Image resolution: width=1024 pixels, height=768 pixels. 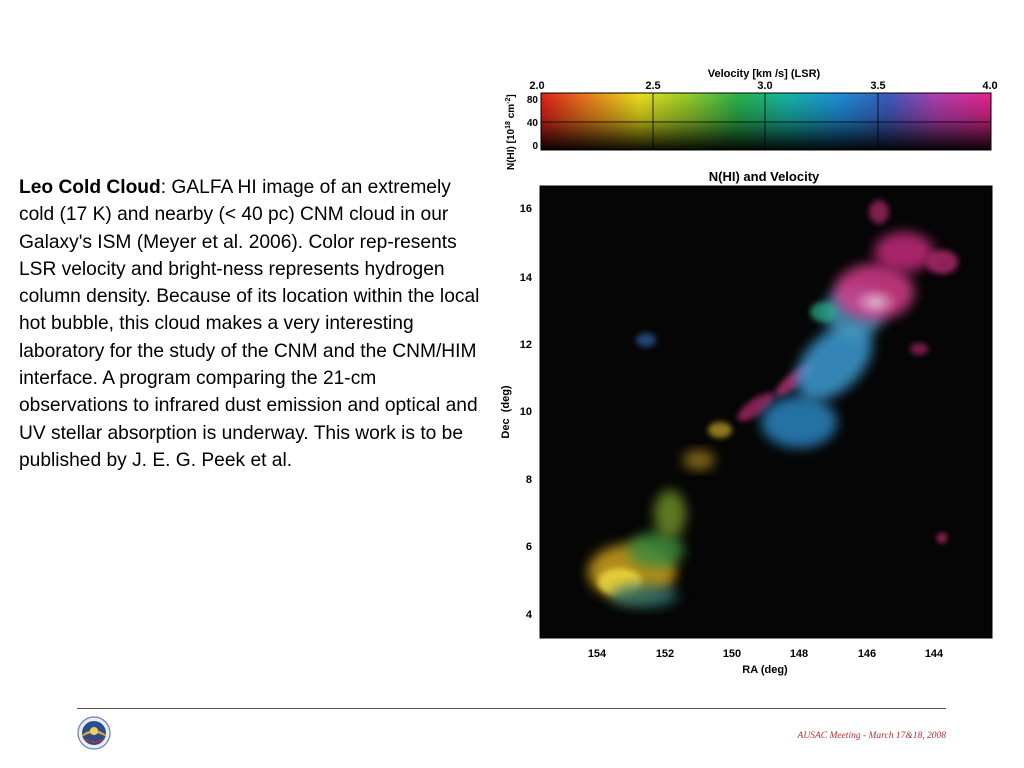 What do you see at coordinates (732, 654) in the screenshot?
I see `map-x-tick: 150` at bounding box center [732, 654].